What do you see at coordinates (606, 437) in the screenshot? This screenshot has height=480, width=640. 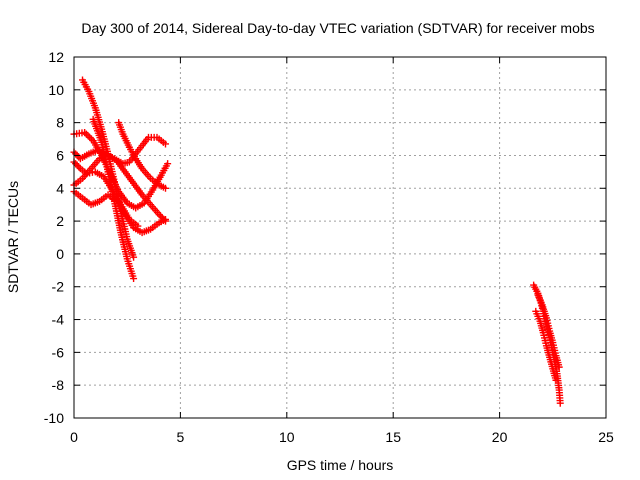 I see `x-tick-label: 25` at bounding box center [606, 437].